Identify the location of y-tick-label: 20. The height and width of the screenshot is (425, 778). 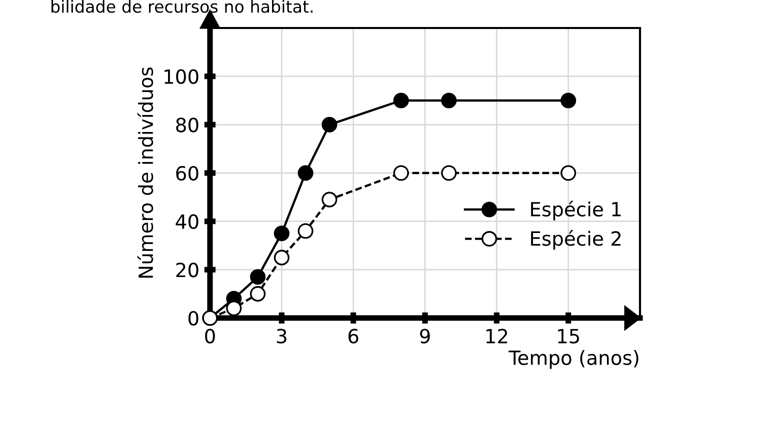
(187, 270).